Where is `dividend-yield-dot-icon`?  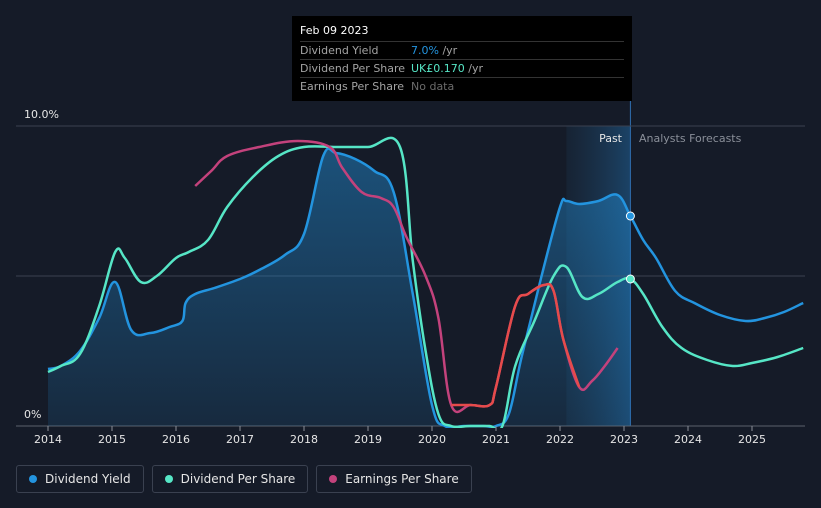
dividend-yield-dot-icon is located at coordinates (33, 479).